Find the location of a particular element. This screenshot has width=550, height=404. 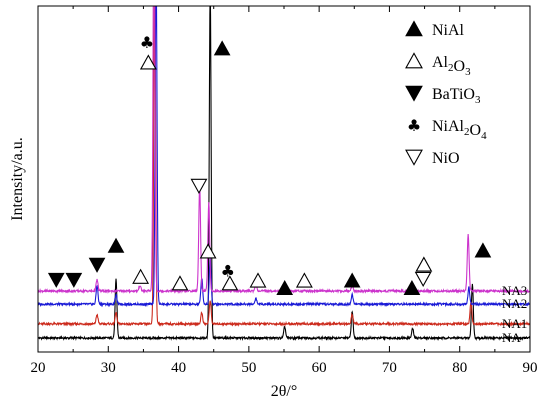

x-tick-label-60: 60 is located at coordinates (319, 368).